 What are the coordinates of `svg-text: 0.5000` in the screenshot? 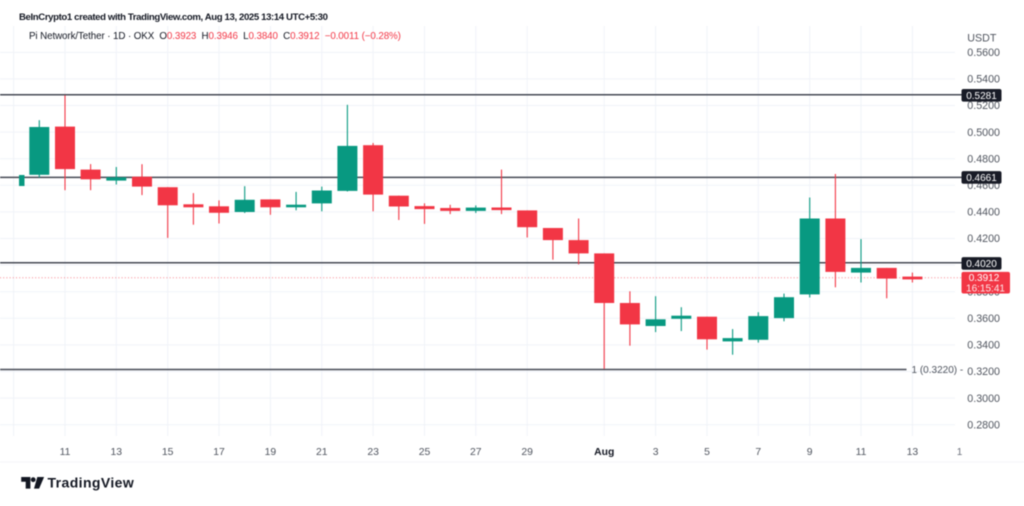 It's located at (983, 133).